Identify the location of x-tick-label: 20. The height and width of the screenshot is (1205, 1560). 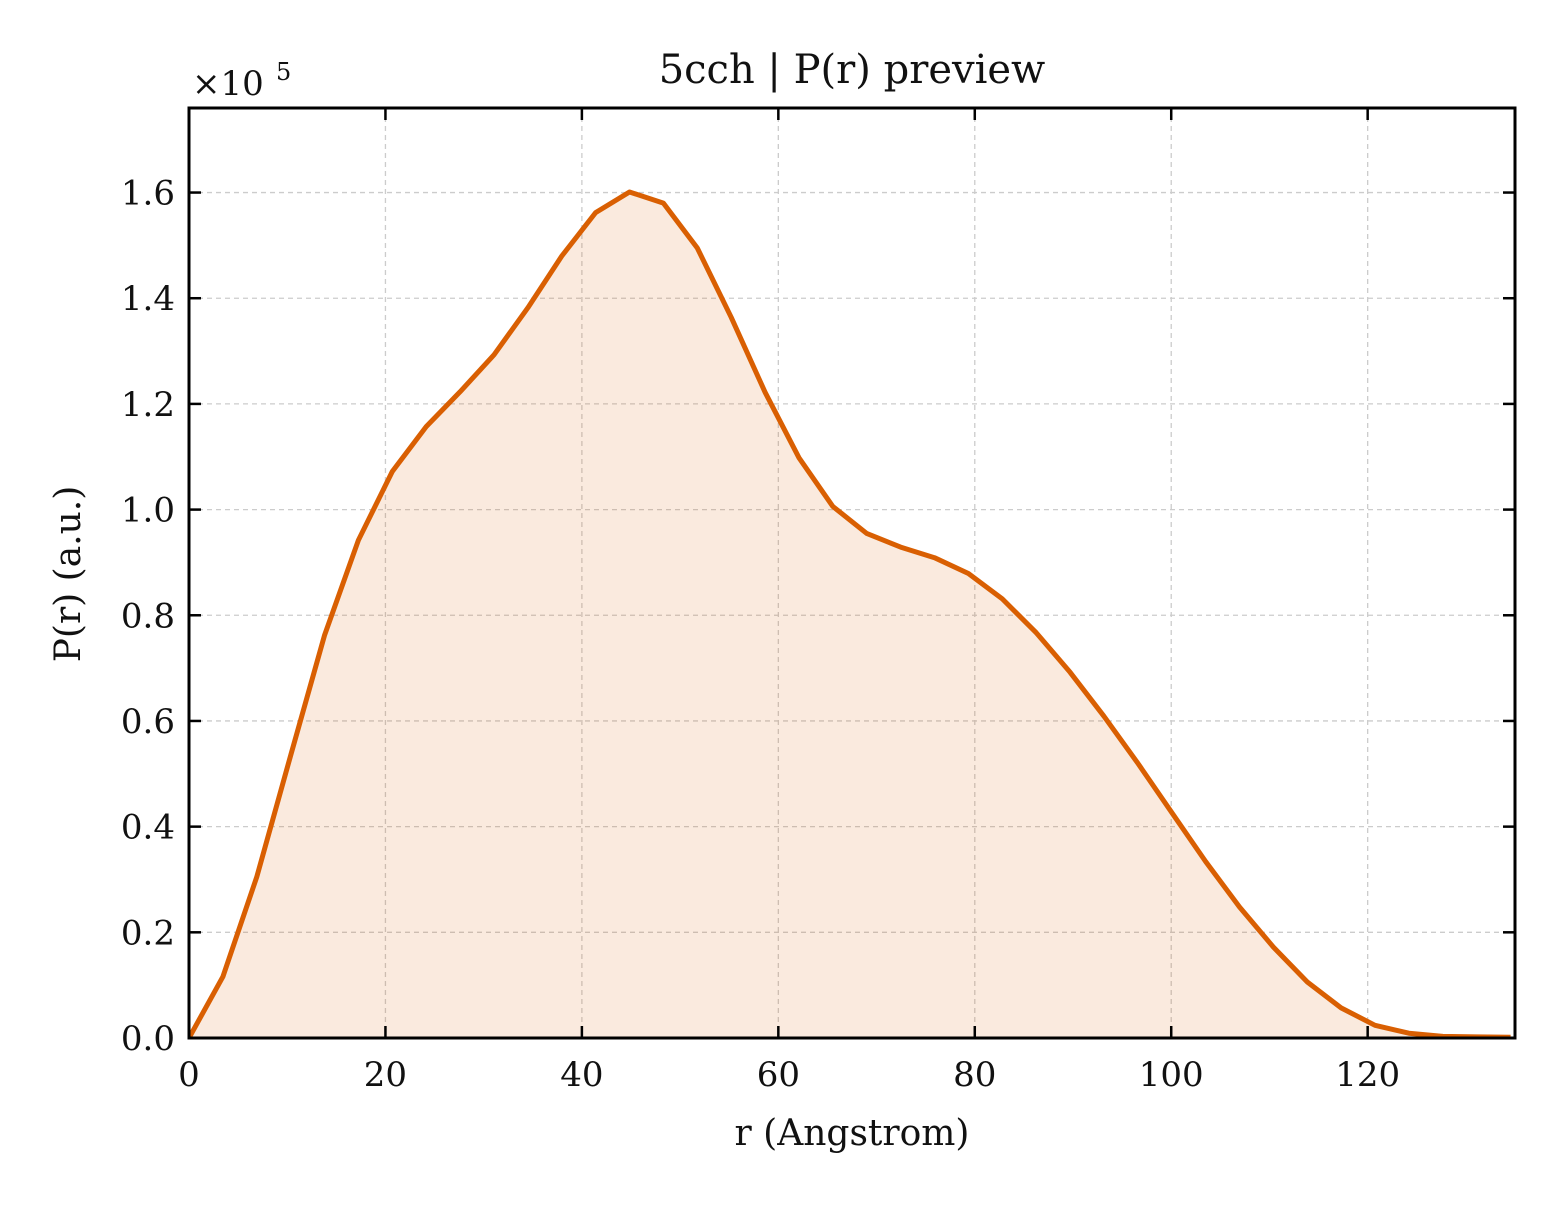
(385, 1075).